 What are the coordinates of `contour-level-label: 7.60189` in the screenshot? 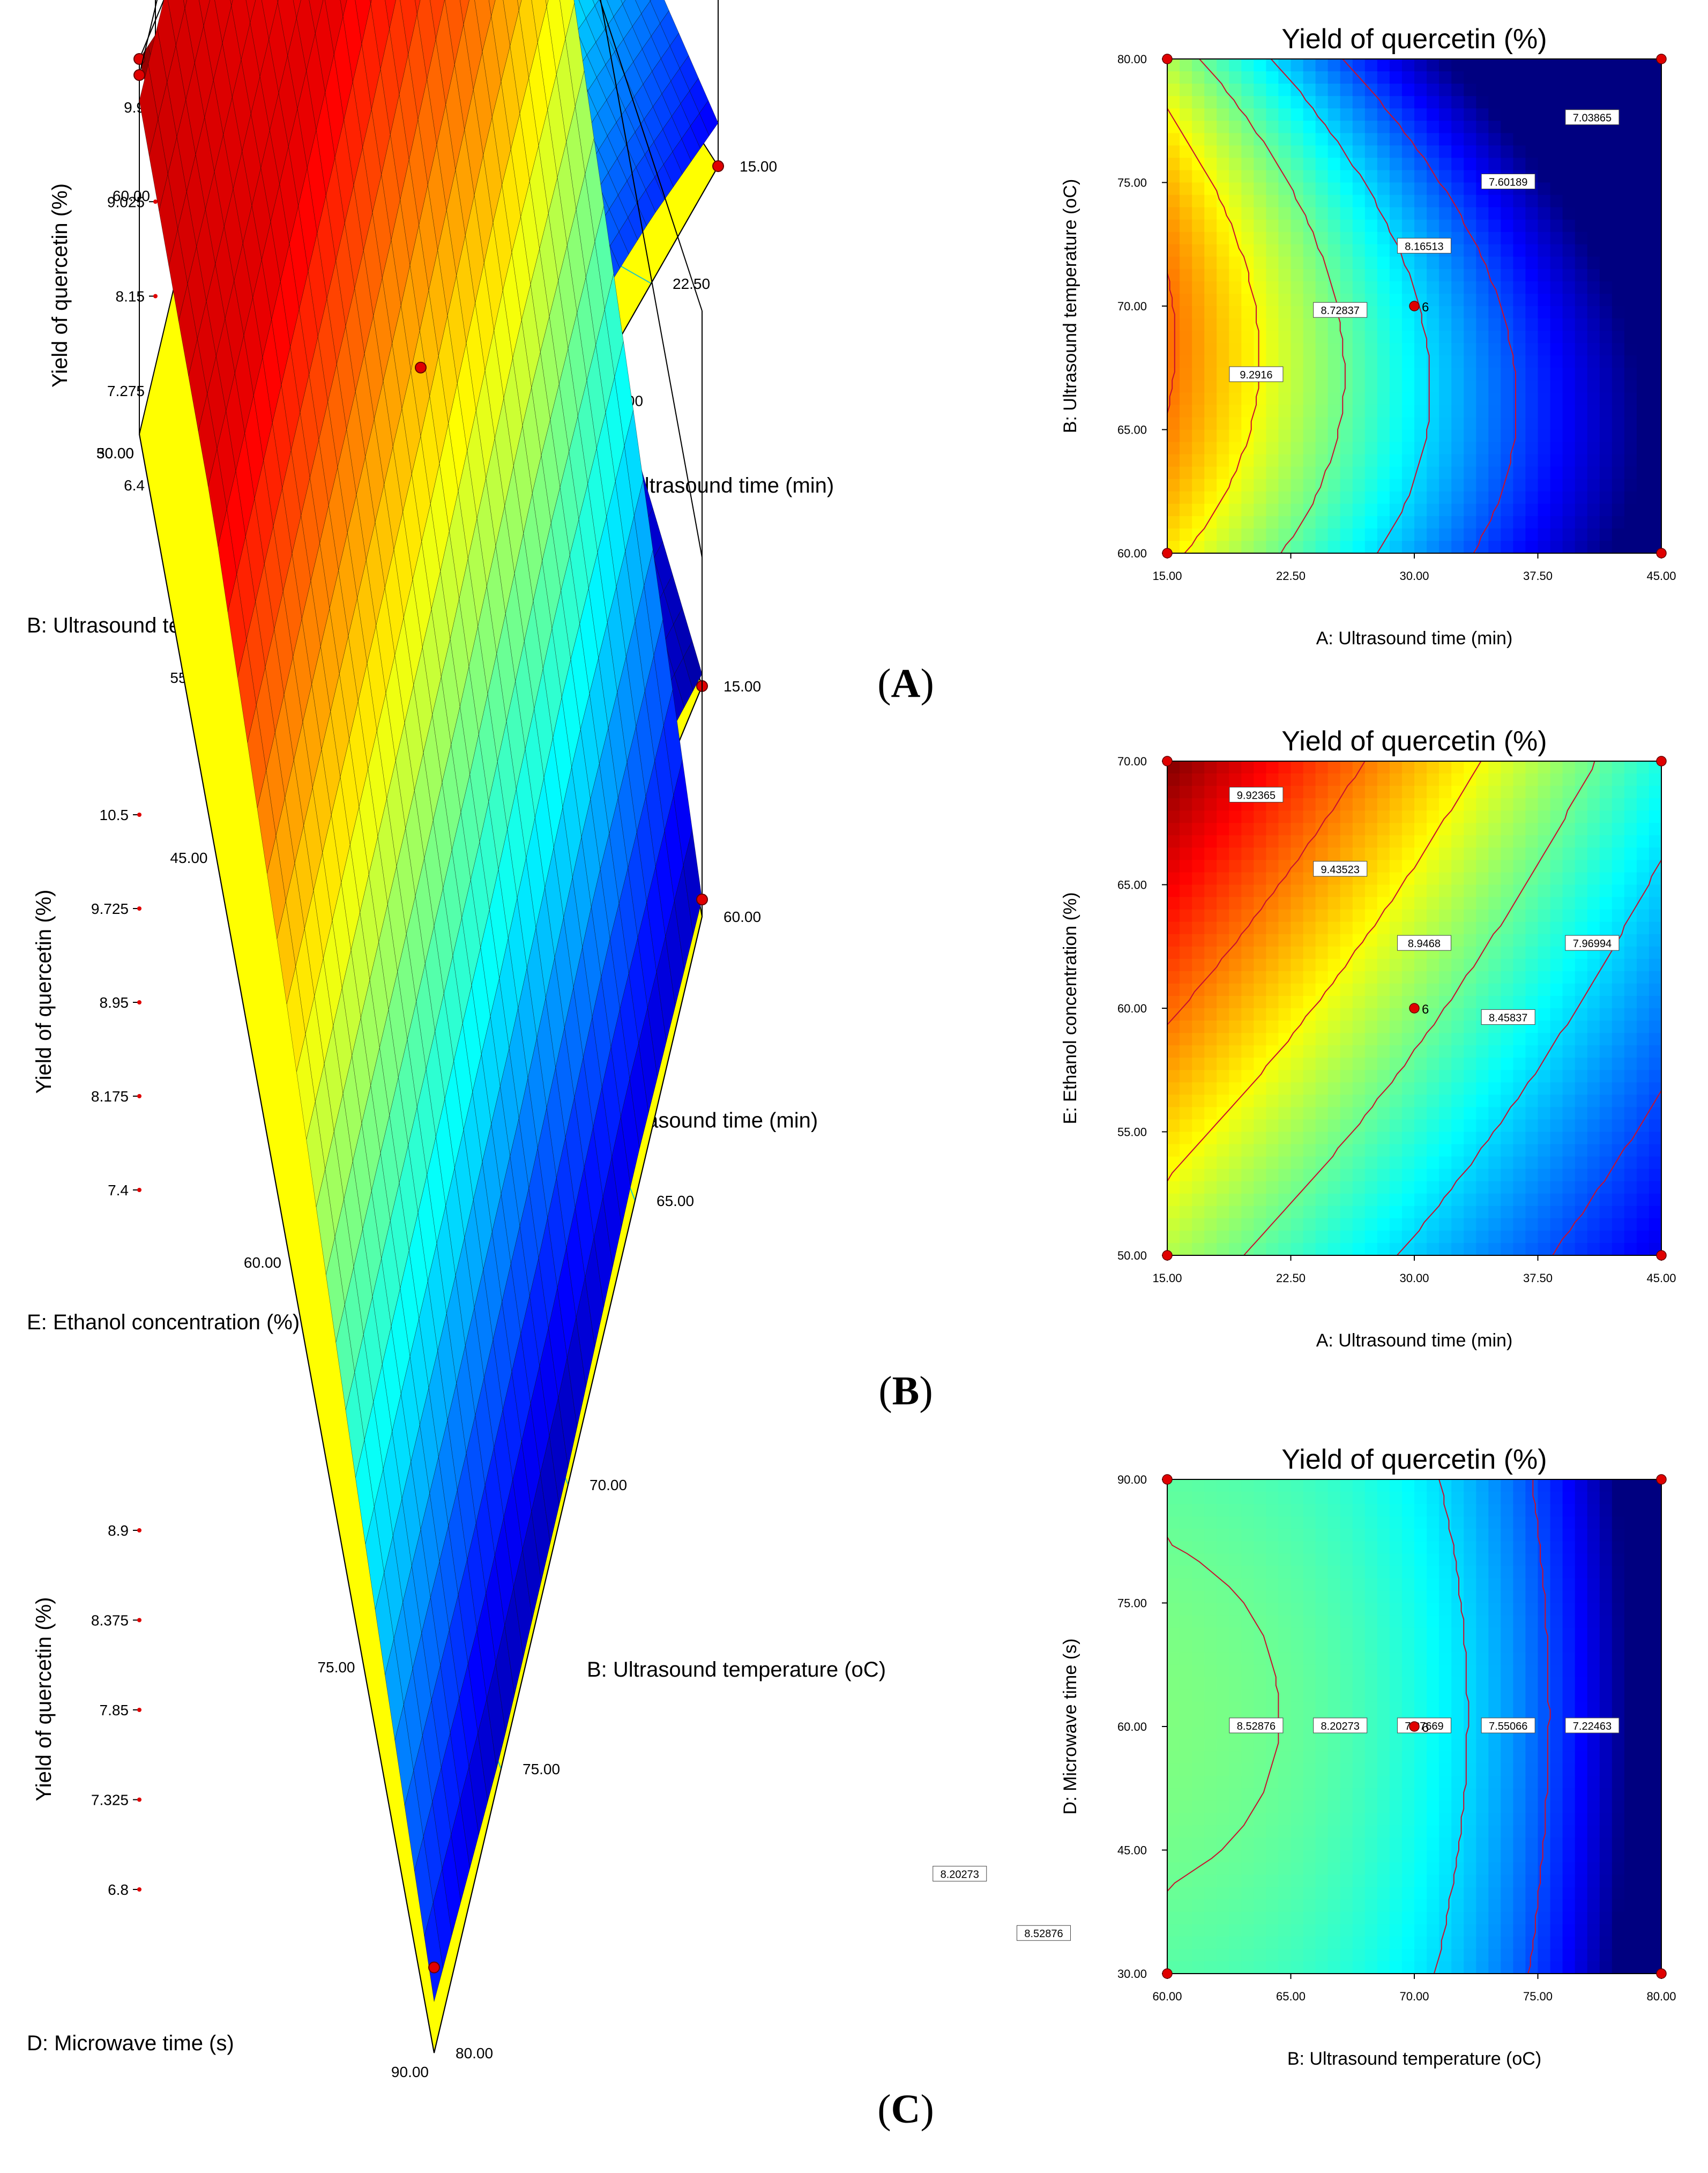 It's located at (1508, 181).